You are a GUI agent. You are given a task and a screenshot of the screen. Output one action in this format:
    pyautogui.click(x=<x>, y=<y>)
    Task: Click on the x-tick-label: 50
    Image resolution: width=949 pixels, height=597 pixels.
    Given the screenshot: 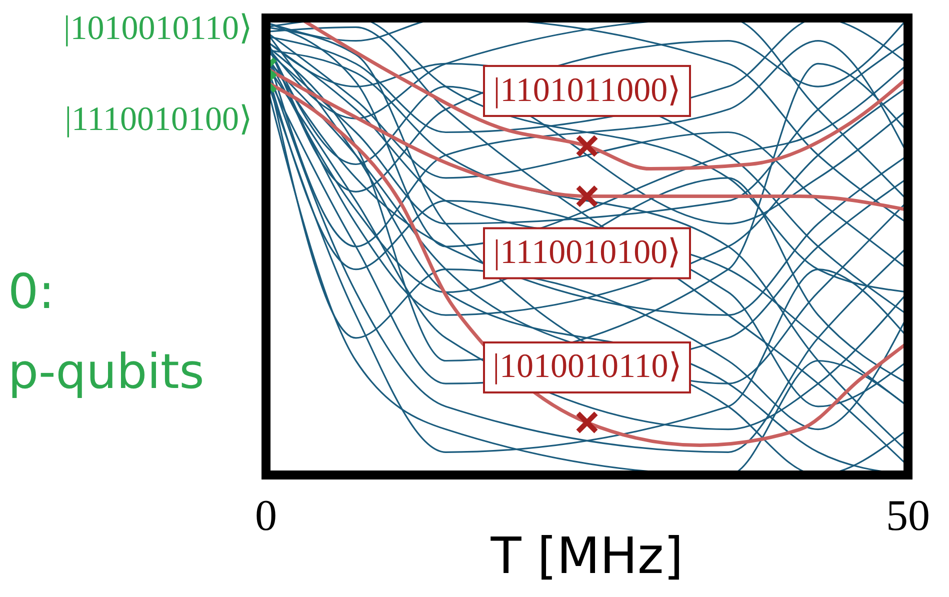 What is the action you would take?
    pyautogui.click(x=908, y=515)
    